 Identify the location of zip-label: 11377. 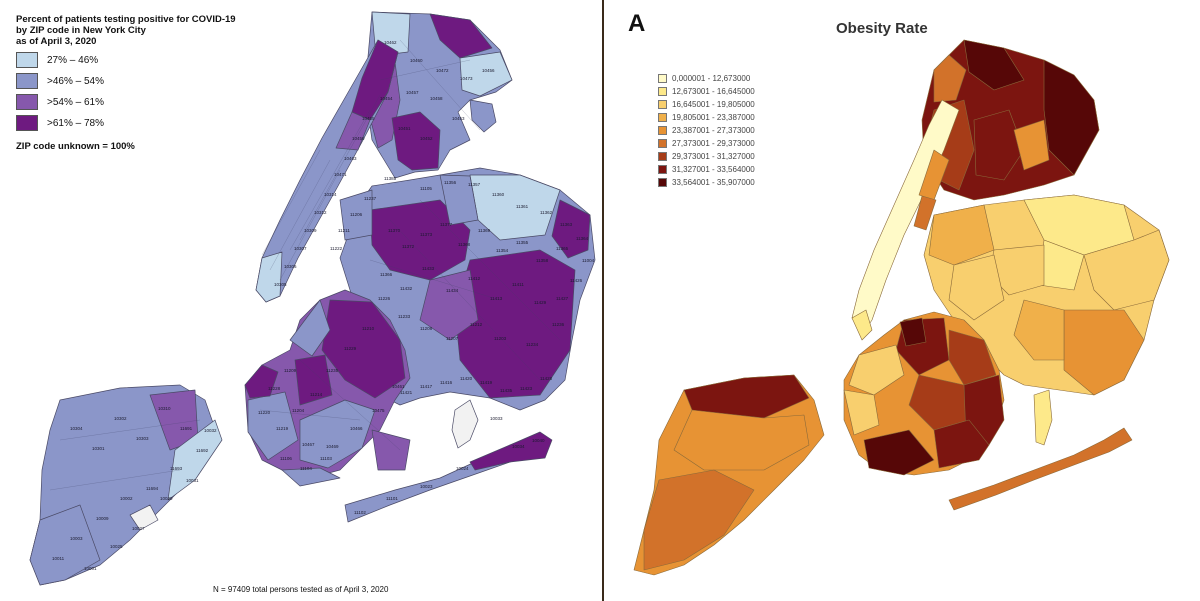
(446, 224).